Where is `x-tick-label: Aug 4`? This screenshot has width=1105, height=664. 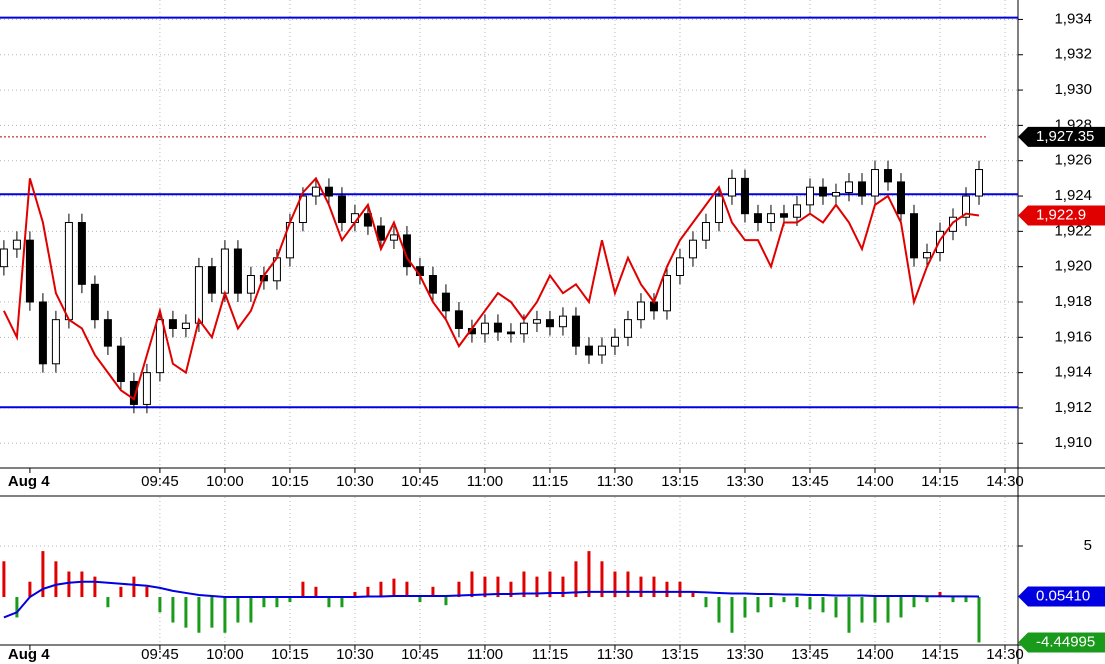
x-tick-label: Aug 4 is located at coordinates (29, 481).